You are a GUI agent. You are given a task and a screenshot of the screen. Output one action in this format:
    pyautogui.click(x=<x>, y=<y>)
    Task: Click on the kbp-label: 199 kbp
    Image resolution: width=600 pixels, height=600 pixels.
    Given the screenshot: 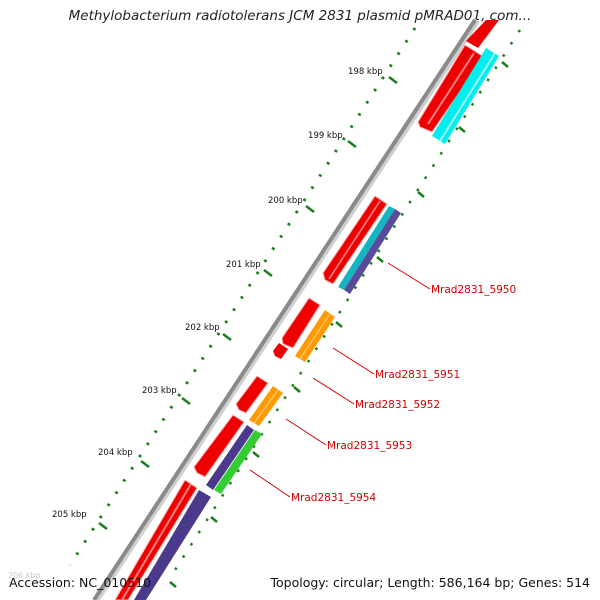 What is the action you would take?
    pyautogui.click(x=325, y=136)
    